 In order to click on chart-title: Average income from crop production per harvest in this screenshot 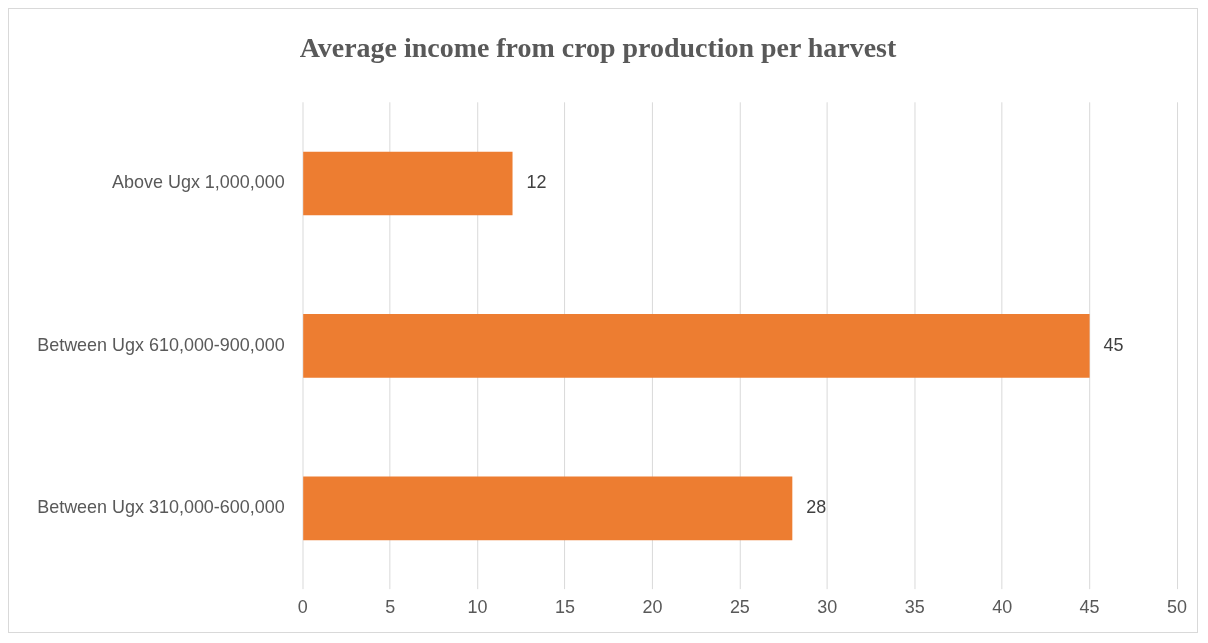, I will do `click(598, 47)`.